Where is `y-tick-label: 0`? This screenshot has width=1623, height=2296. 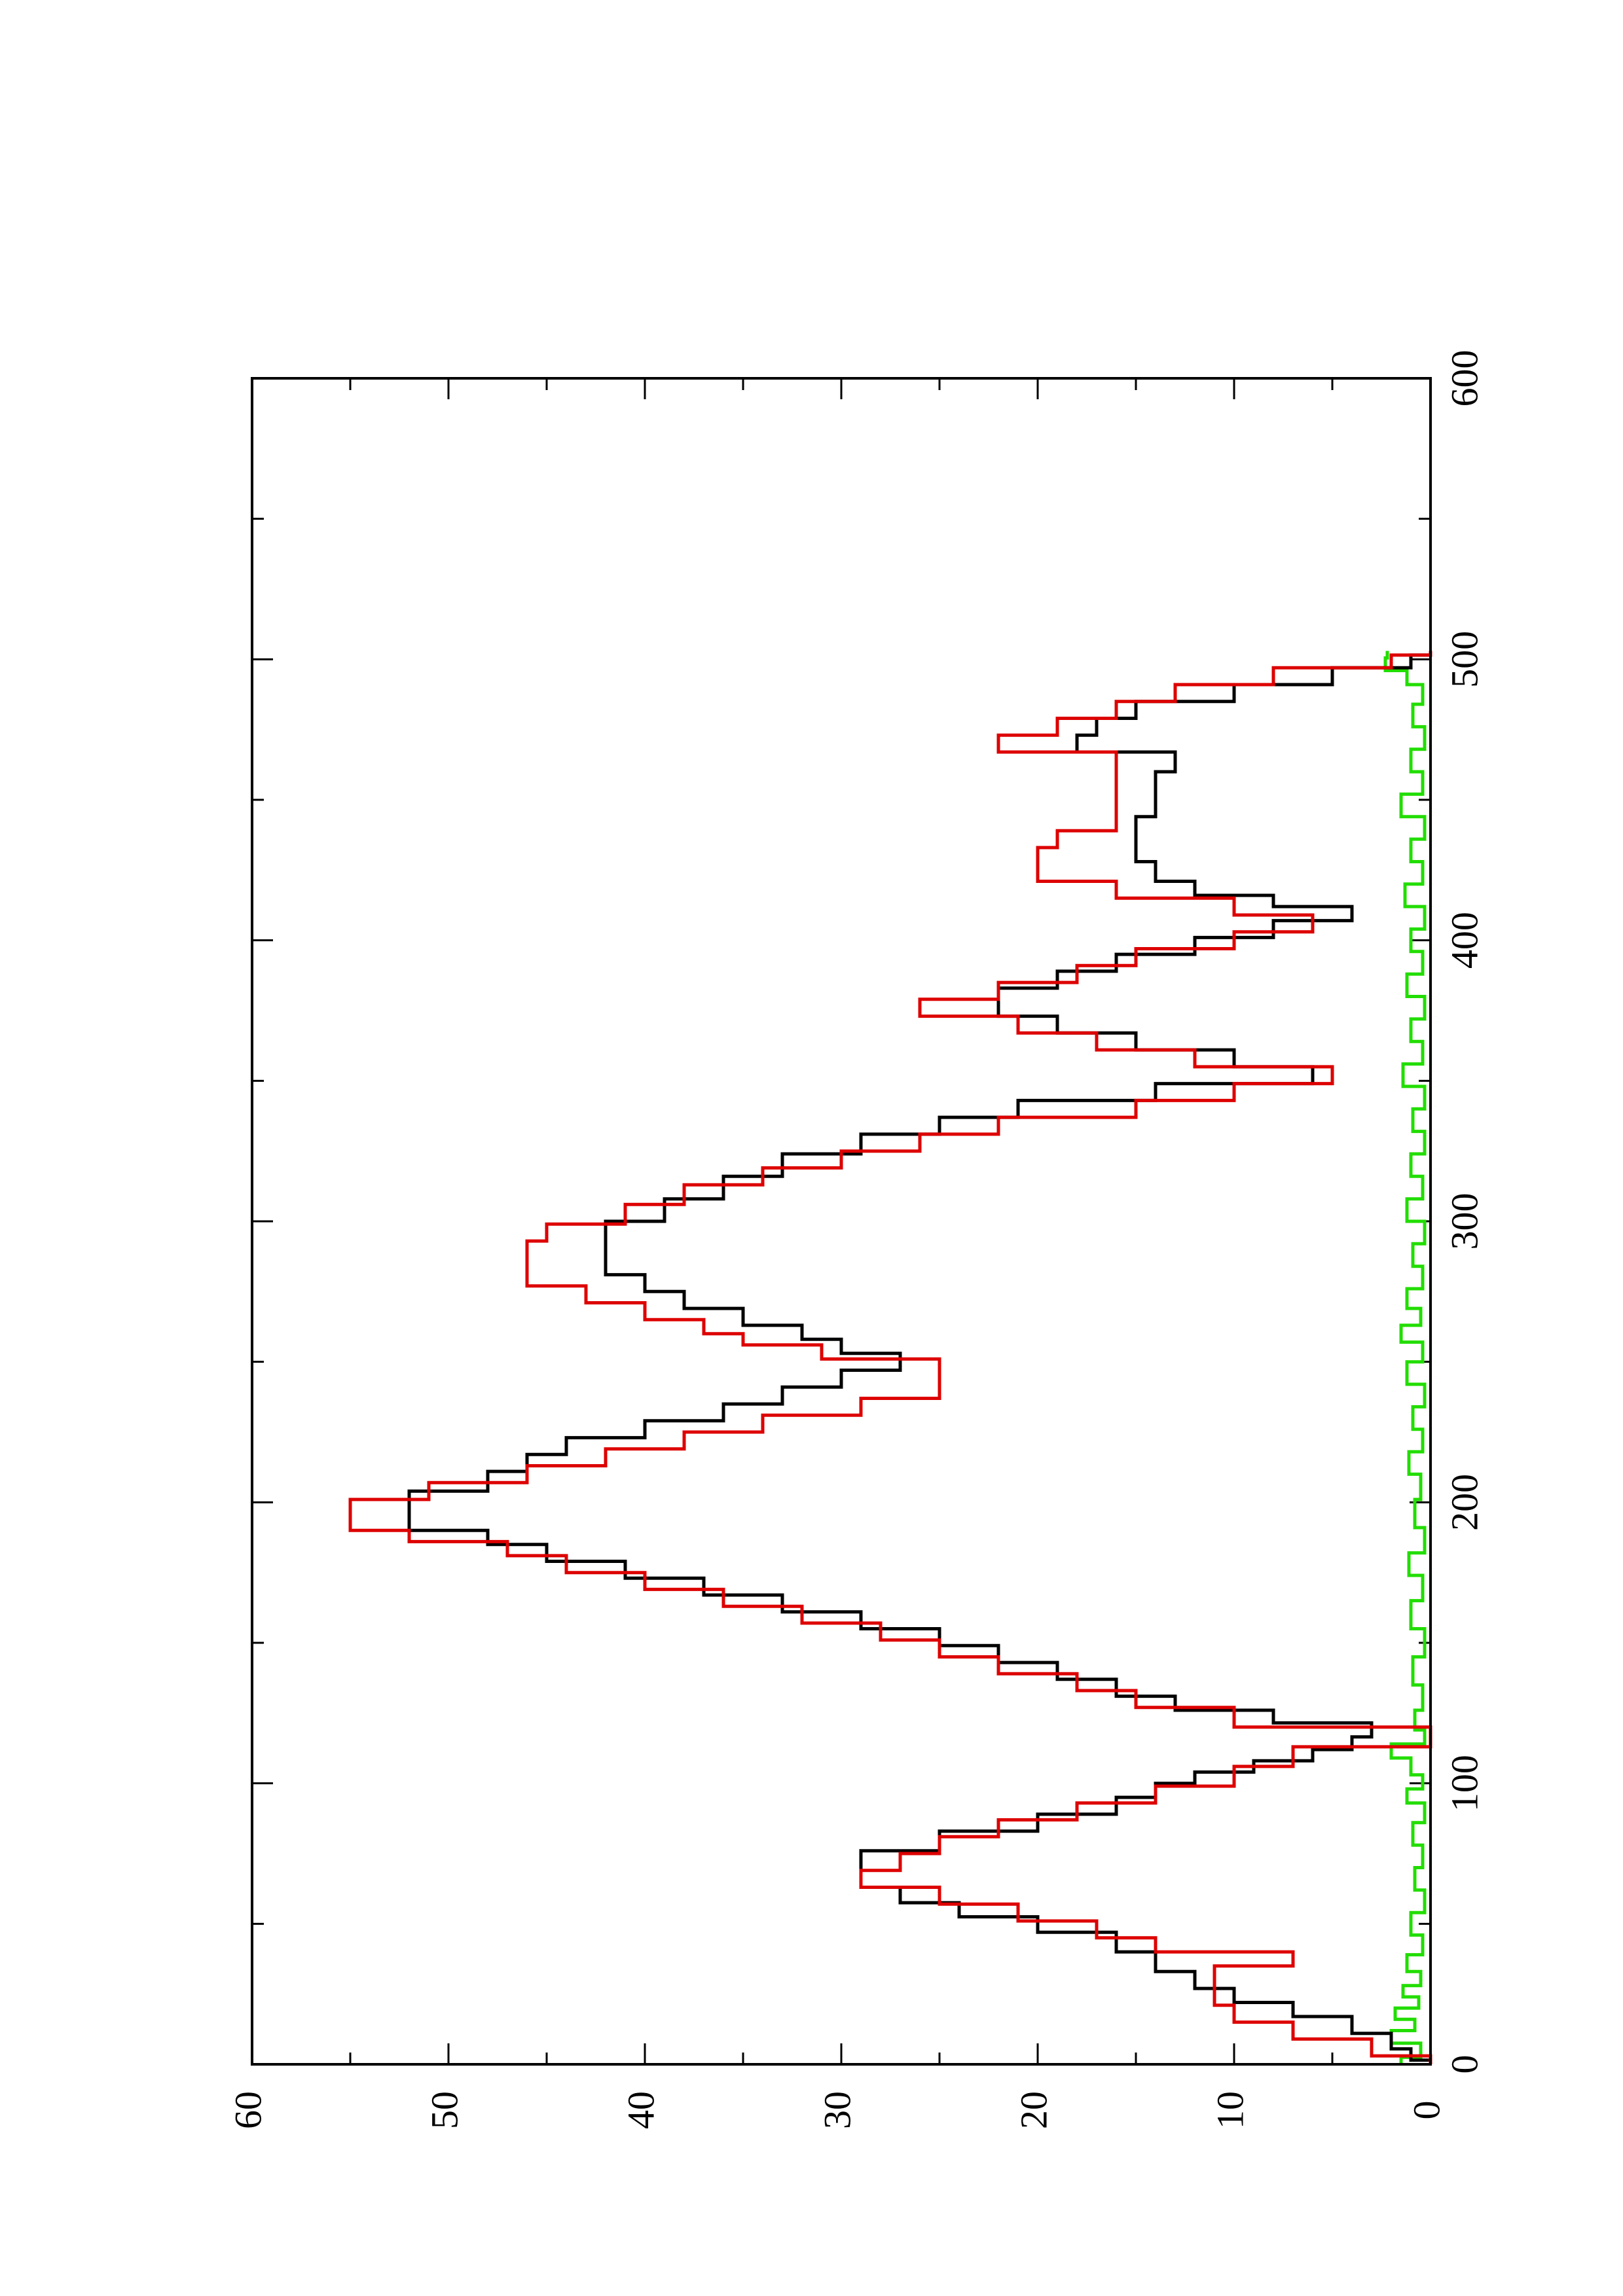
y-tick-label: 0 is located at coordinates (1426, 2110).